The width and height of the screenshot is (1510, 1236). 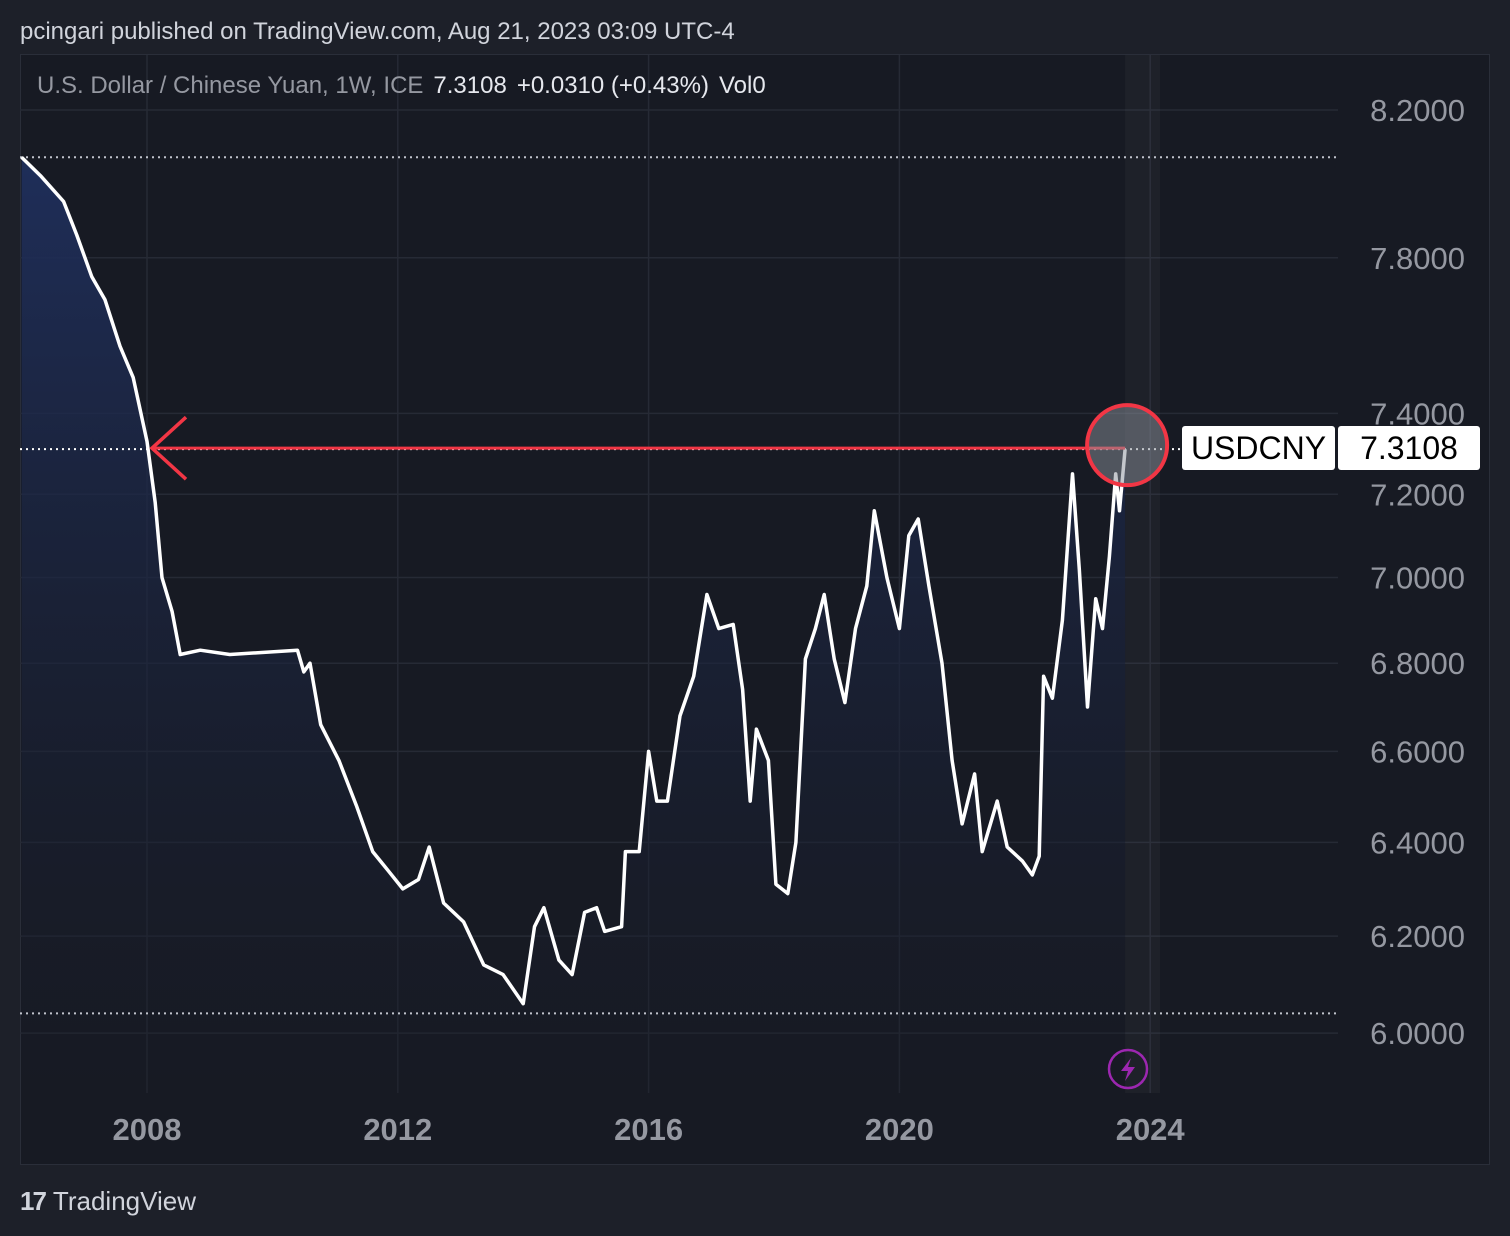 I want to click on y-tick-label: 6.0000, so click(x=1417, y=1033).